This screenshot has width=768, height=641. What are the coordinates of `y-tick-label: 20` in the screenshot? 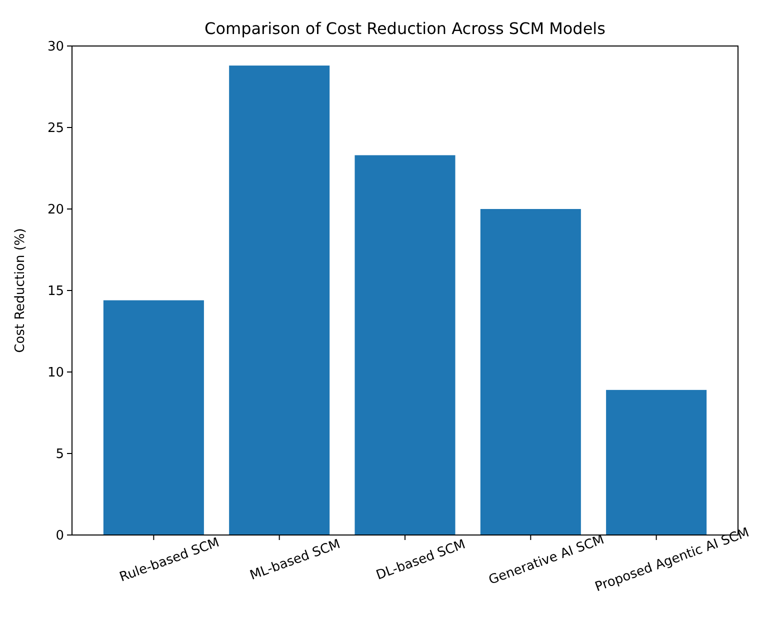 It's located at (55, 210).